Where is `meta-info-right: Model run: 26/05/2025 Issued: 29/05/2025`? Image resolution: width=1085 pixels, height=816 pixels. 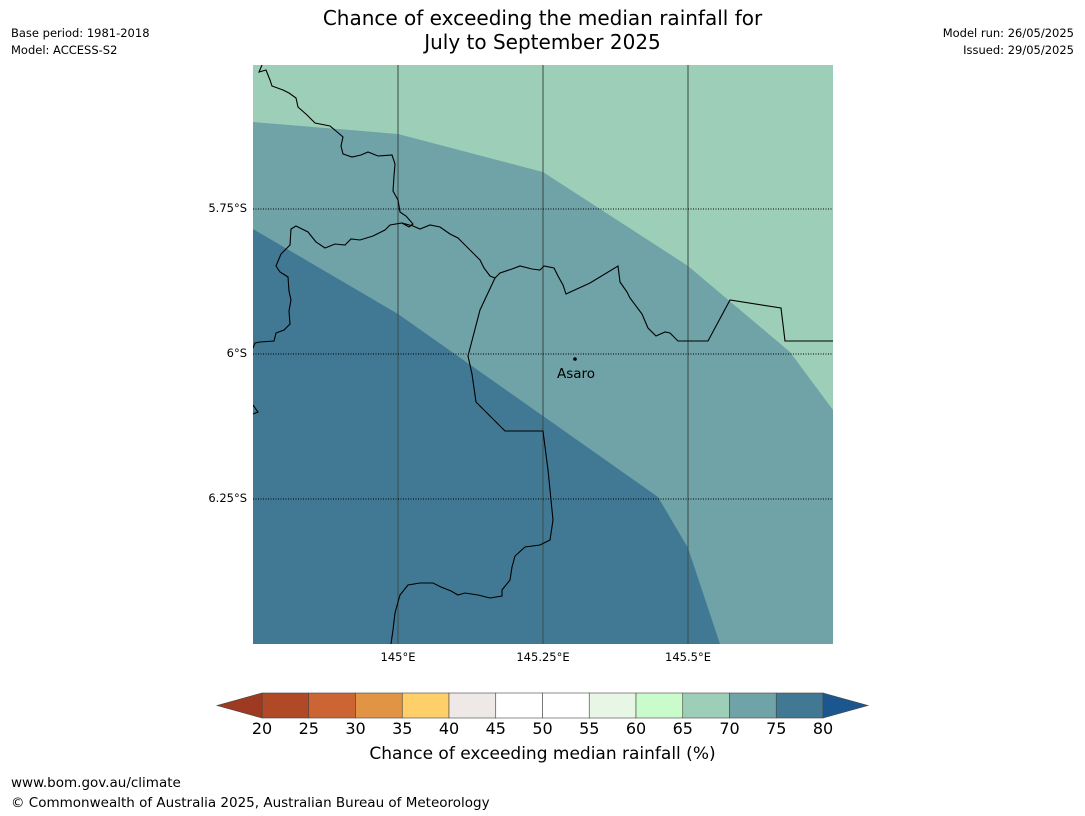 meta-info-right: Model run: 26/05/2025 Issued: 29/05/2025 is located at coordinates (1008, 42).